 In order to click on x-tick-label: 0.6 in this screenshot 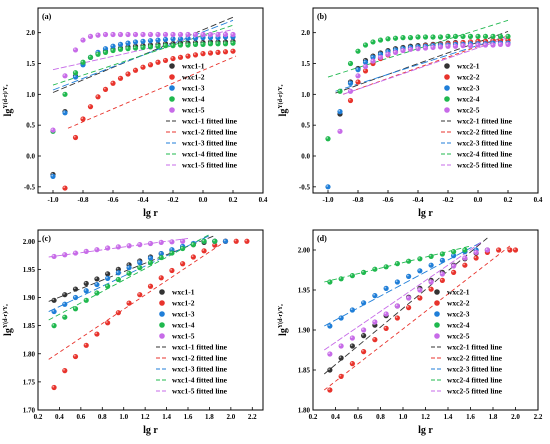, I will do `click(358, 417)`.